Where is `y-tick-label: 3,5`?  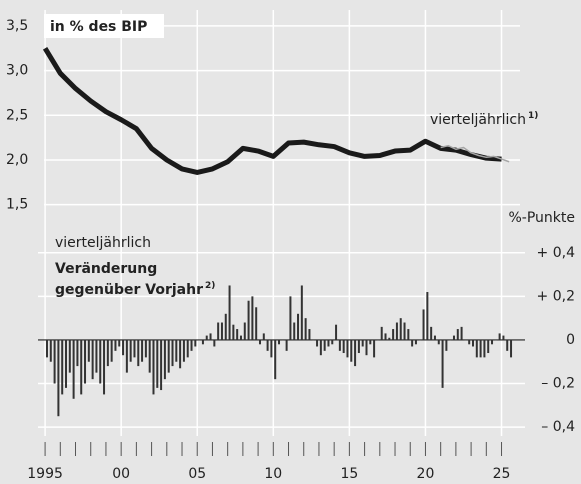
y-tick-label: 3,5 is located at coordinates (17, 26).